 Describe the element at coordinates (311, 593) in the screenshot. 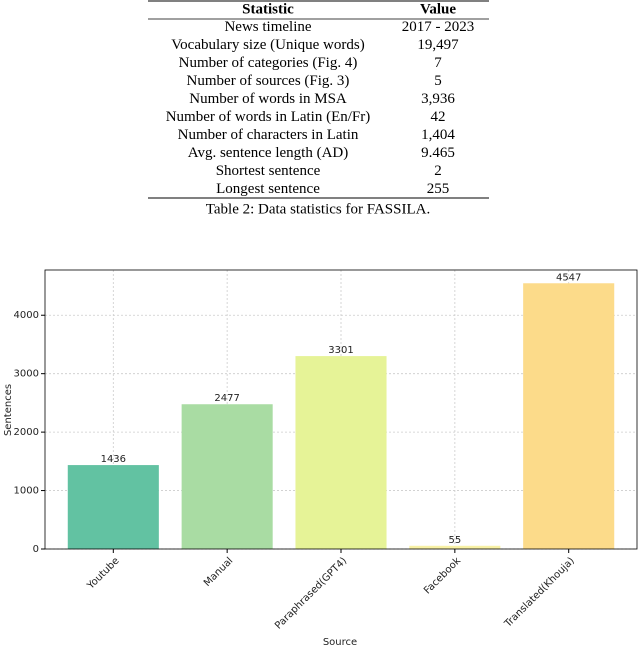

I see `x-tick-label: Paraphrased(GPT4)` at that location.